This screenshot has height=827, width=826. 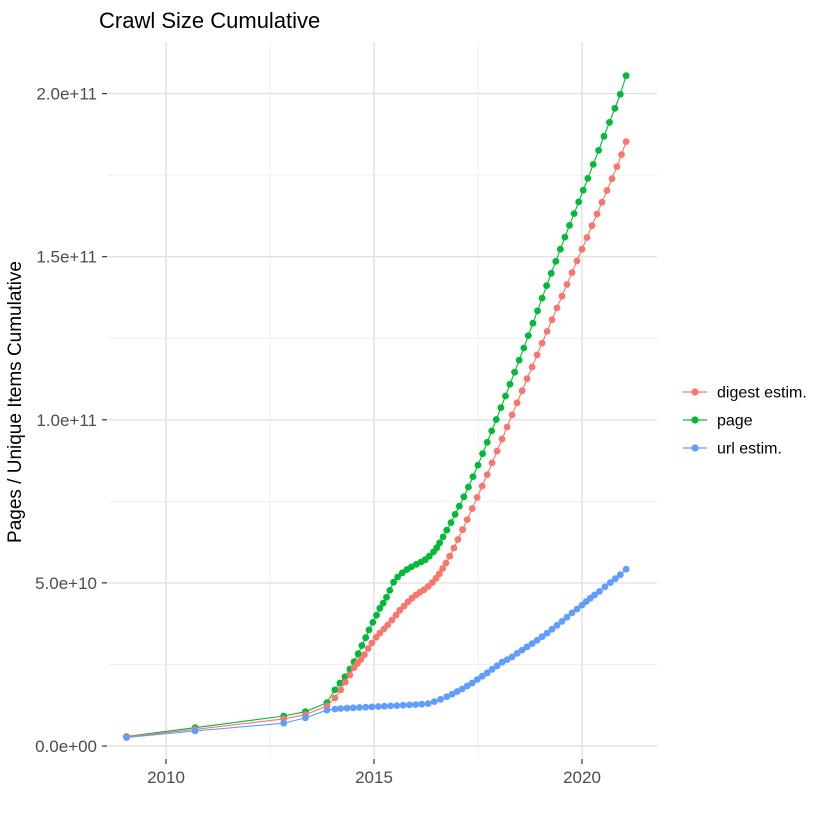 I want to click on y-tick-label: 5.0e+10, so click(x=66, y=583).